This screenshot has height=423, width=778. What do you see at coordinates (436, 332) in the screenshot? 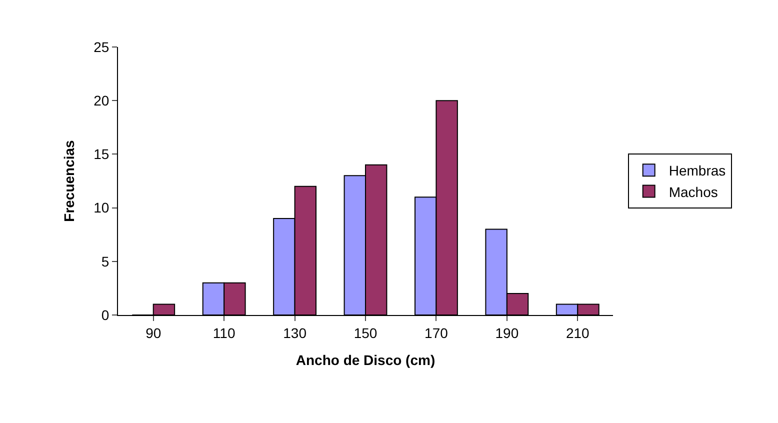
I see `x-tick-label: 170` at bounding box center [436, 332].